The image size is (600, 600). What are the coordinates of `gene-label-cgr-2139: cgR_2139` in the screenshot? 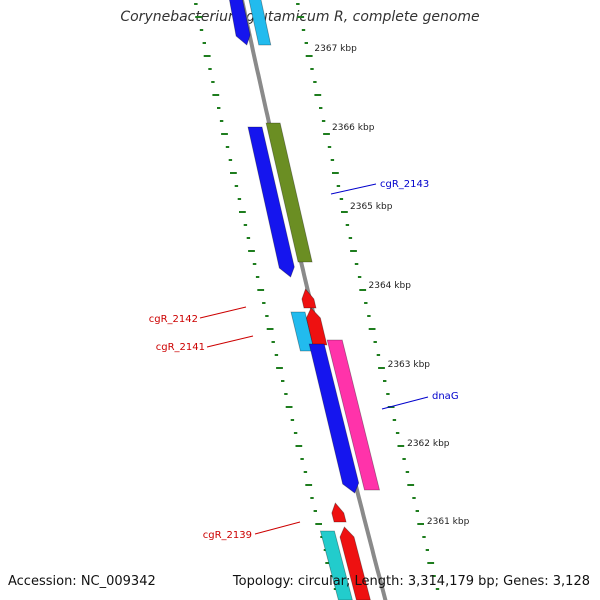 It's located at (227, 535).